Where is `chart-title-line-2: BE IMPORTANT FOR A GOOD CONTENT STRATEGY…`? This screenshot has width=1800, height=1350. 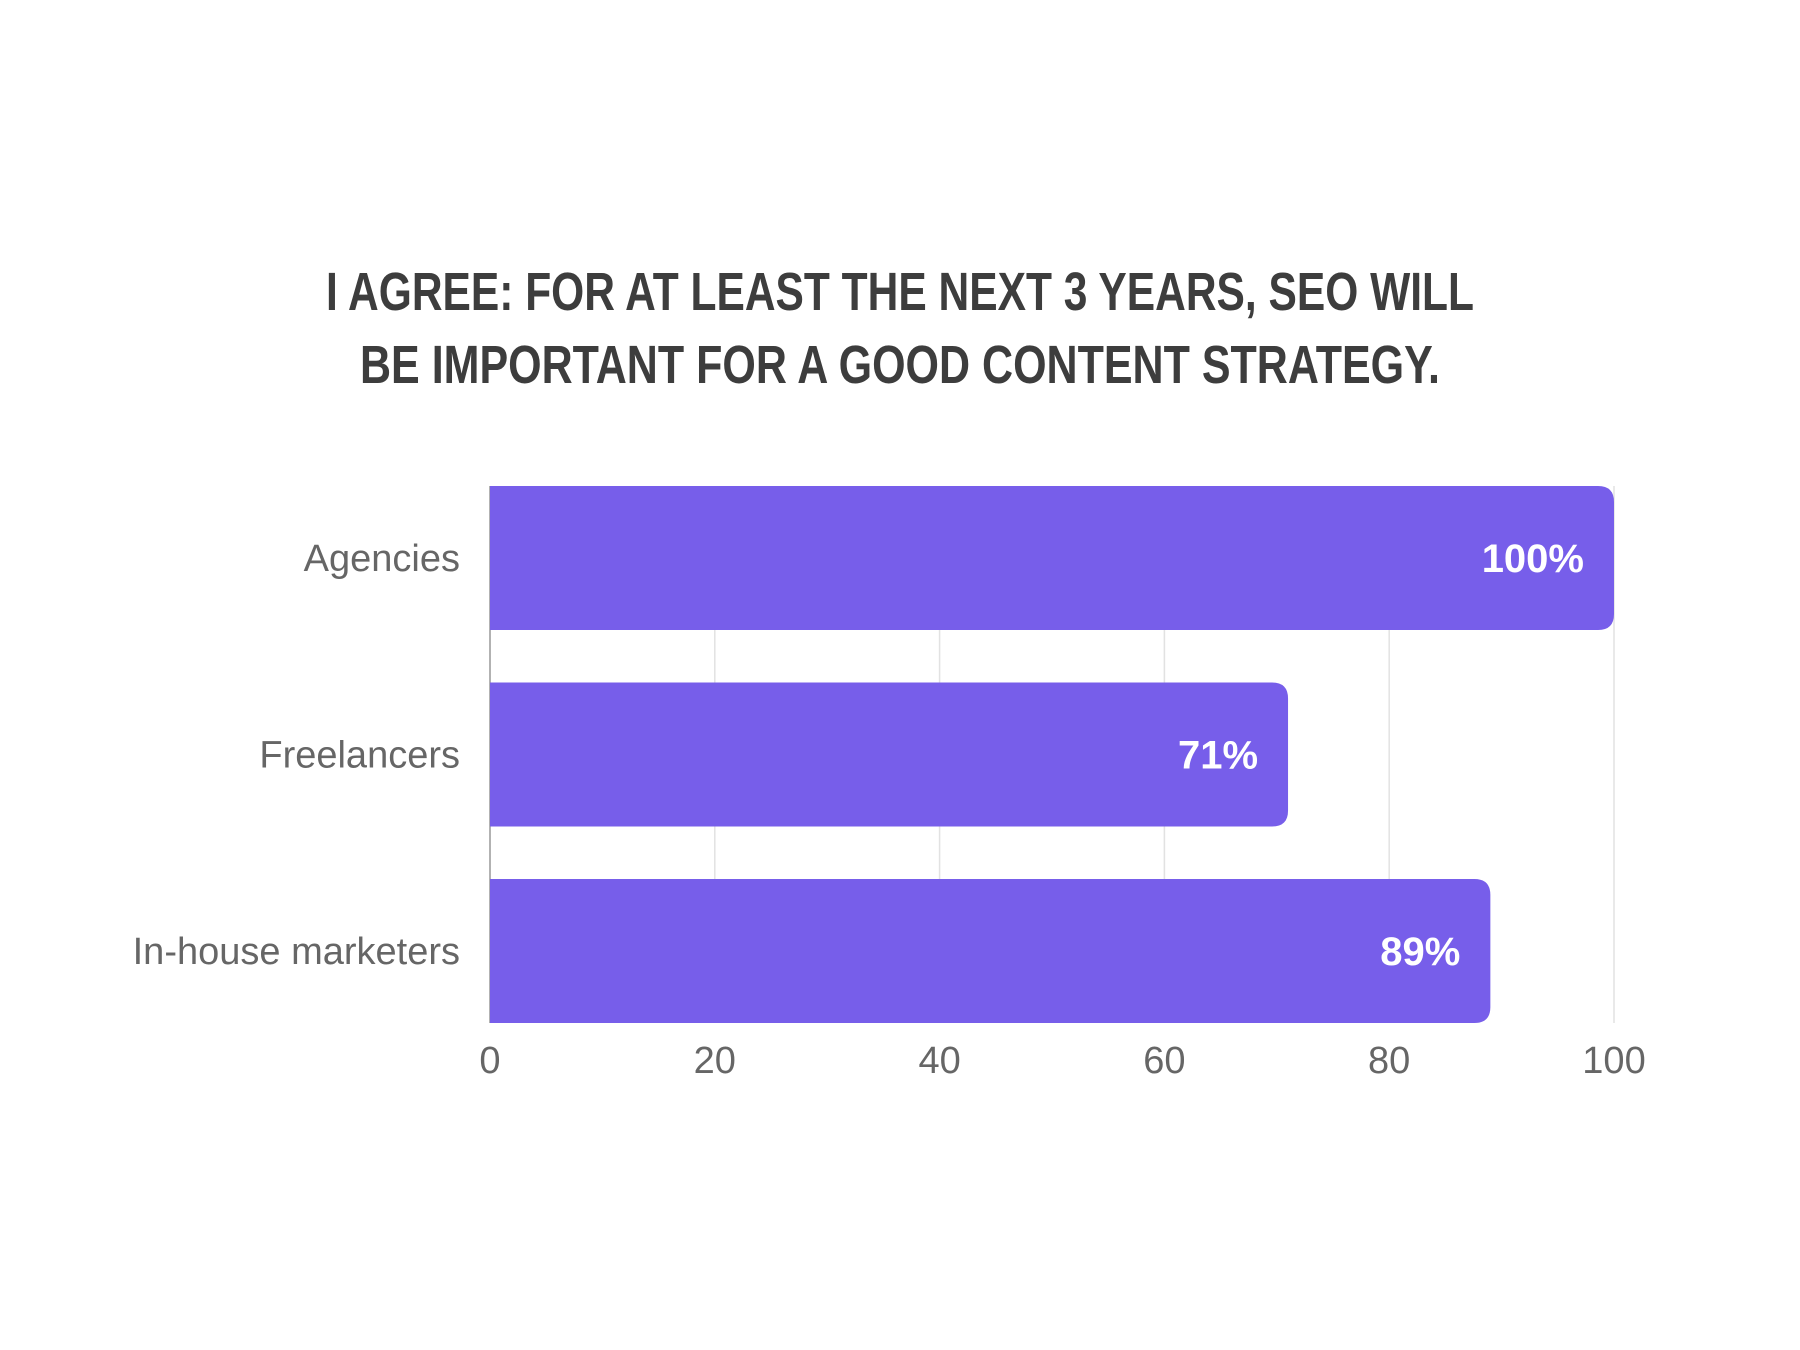
chart-title-line-2: BE IMPORTANT FOR A GOOD CONTENT STRATEGY… is located at coordinates (900, 365).